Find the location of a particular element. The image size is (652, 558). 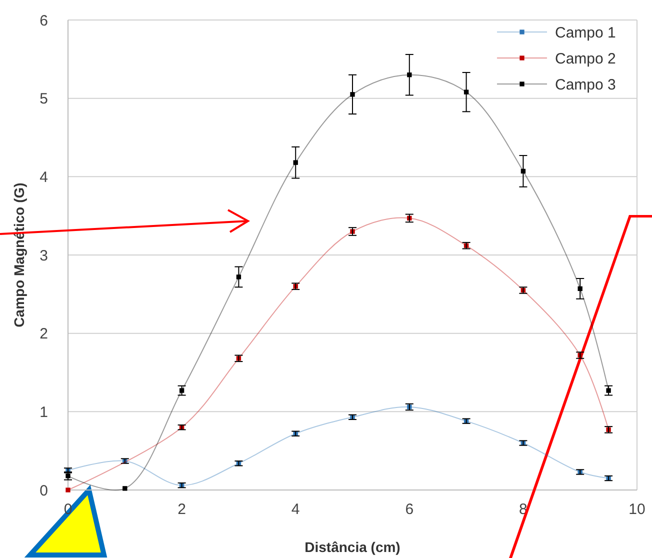

x-tick-label: 6 is located at coordinates (409, 509).